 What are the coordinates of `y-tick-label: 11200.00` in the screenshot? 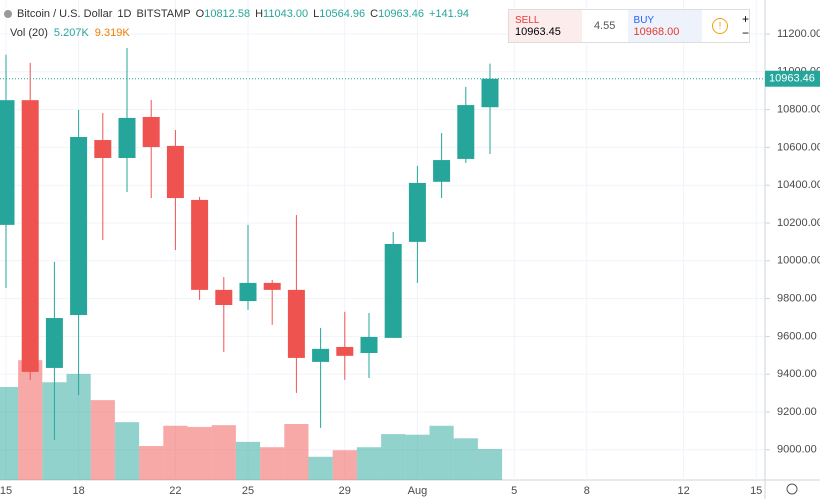 It's located at (798, 34).